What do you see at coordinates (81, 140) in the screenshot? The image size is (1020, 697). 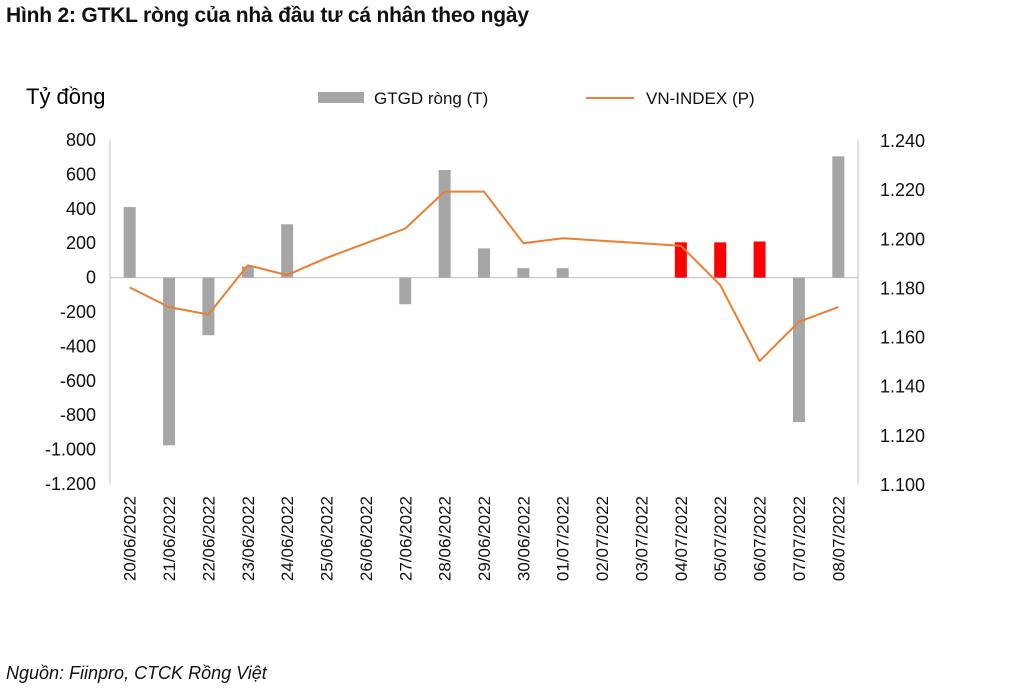 I see `left-tick-label: 800` at bounding box center [81, 140].